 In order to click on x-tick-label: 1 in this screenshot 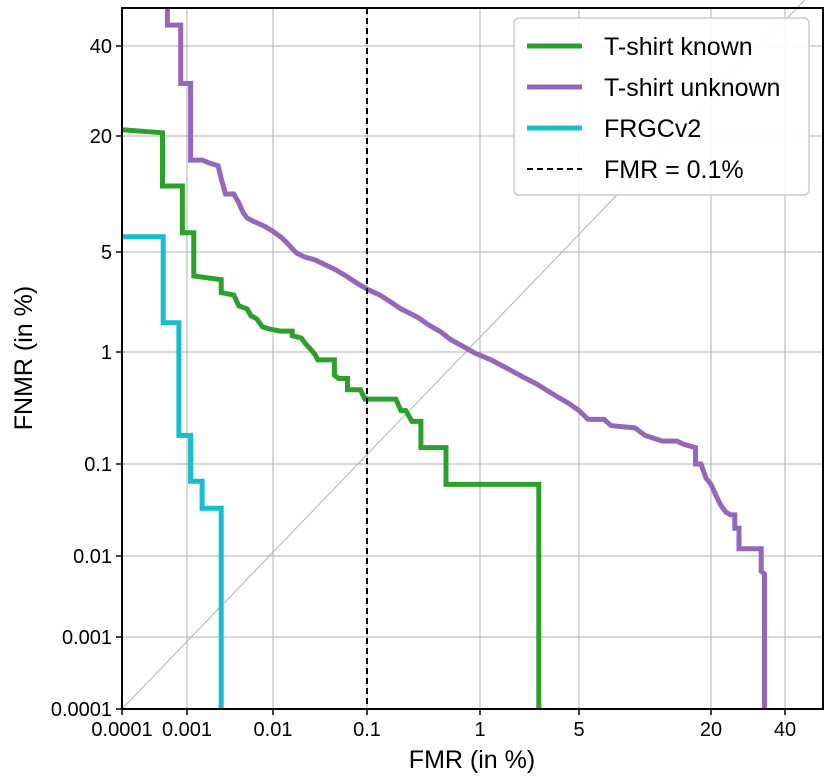, I will do `click(479, 730)`.